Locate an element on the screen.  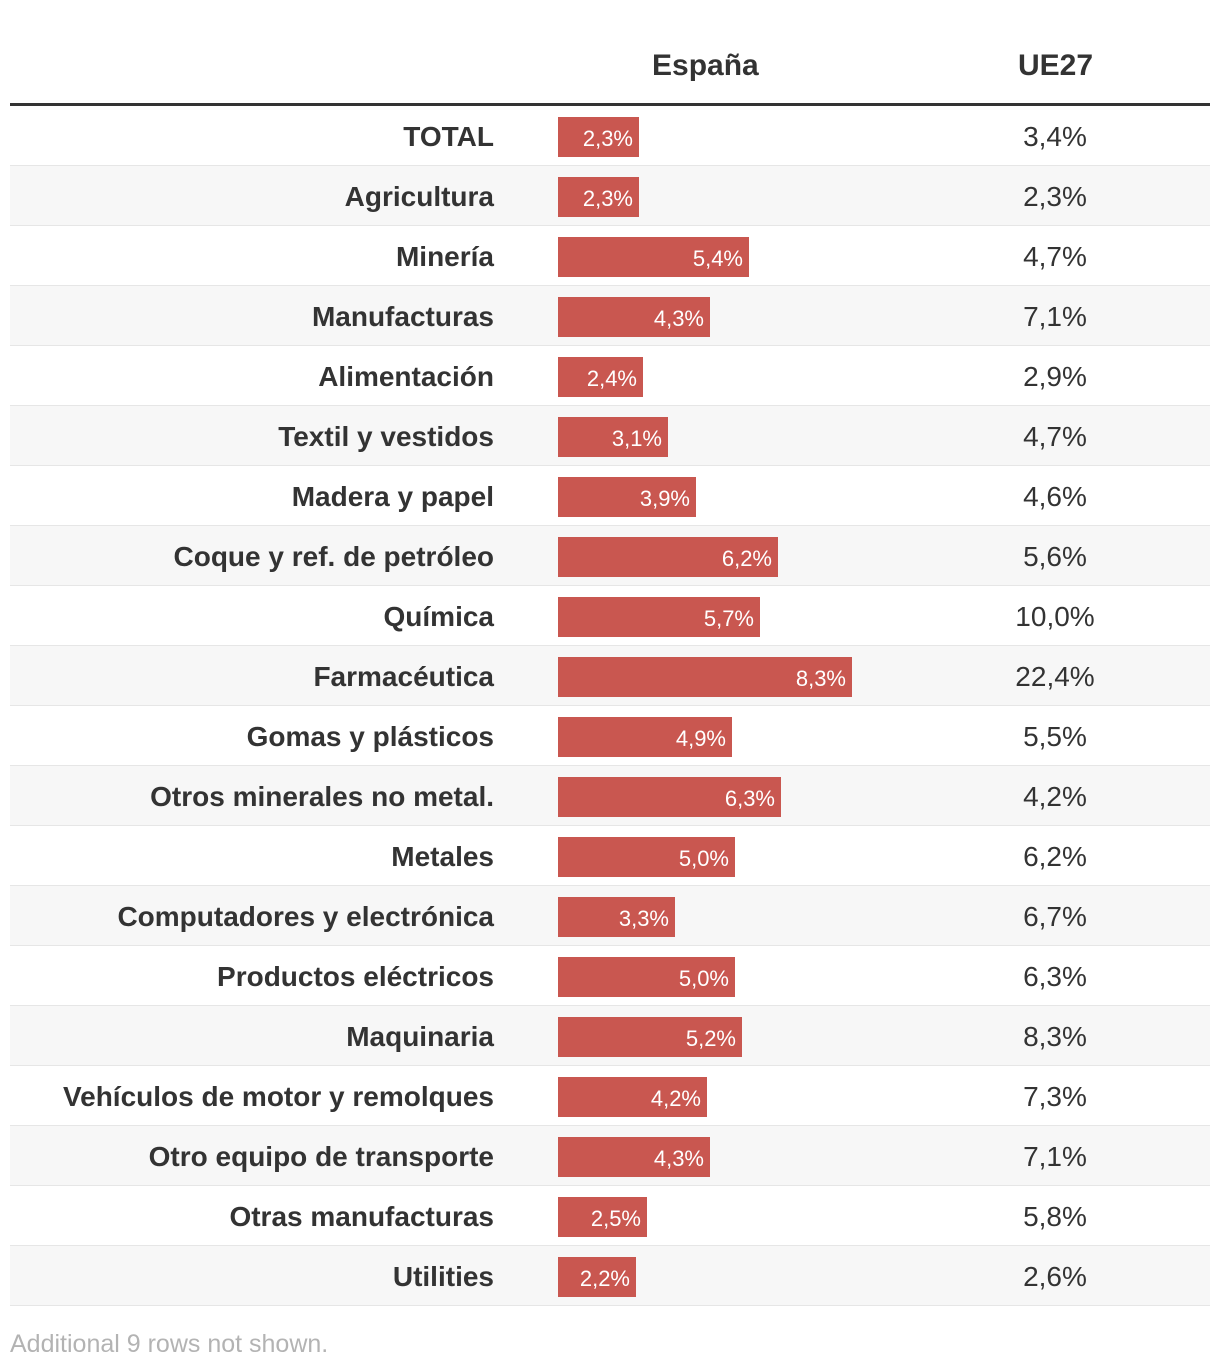
spain-bar-label: 5,2% is located at coordinates (710, 1038).